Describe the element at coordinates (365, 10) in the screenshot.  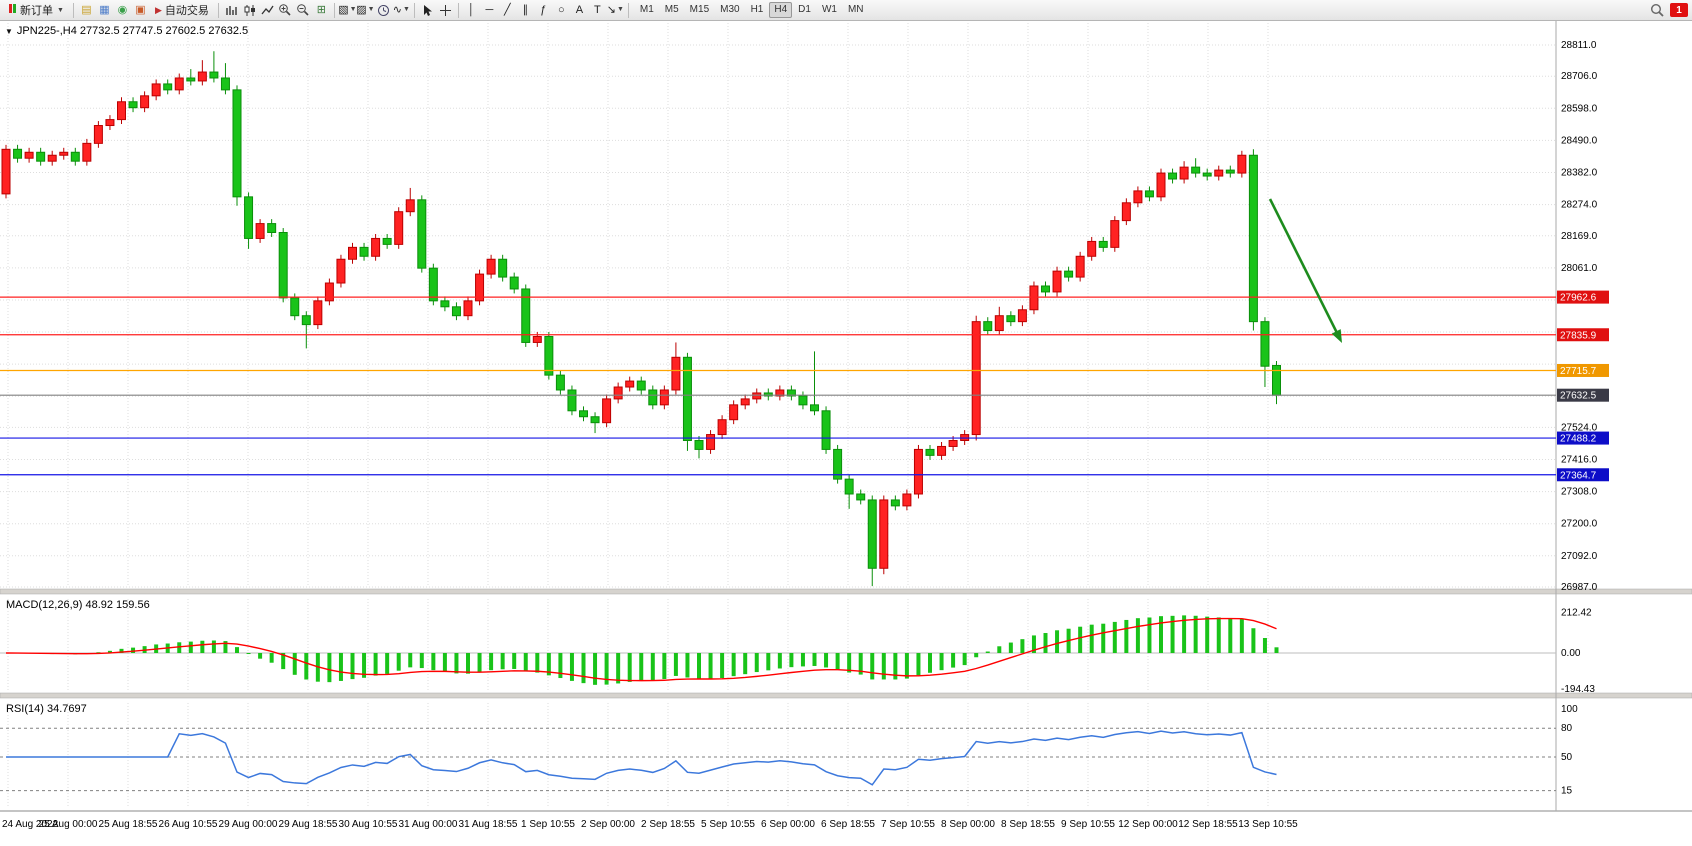
I see `templates-icon: ▨ ▼` at that location.